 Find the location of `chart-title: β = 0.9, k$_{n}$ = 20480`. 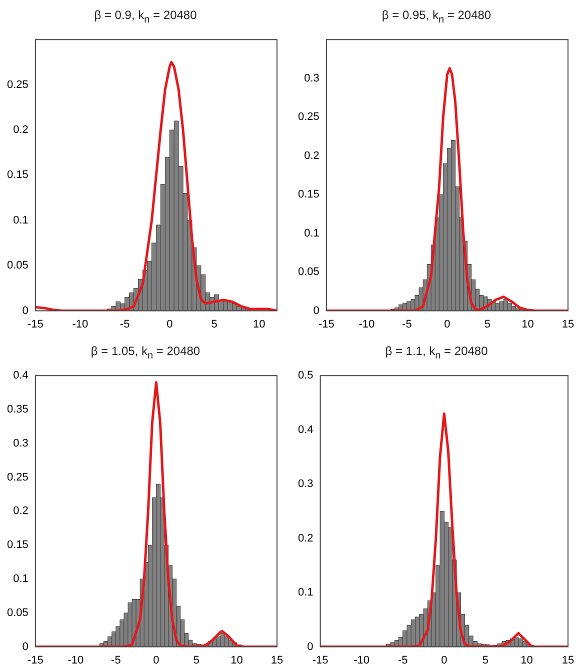

chart-title: β = 0.9, k$_{n}$ = 20480 is located at coordinates (145, 17).